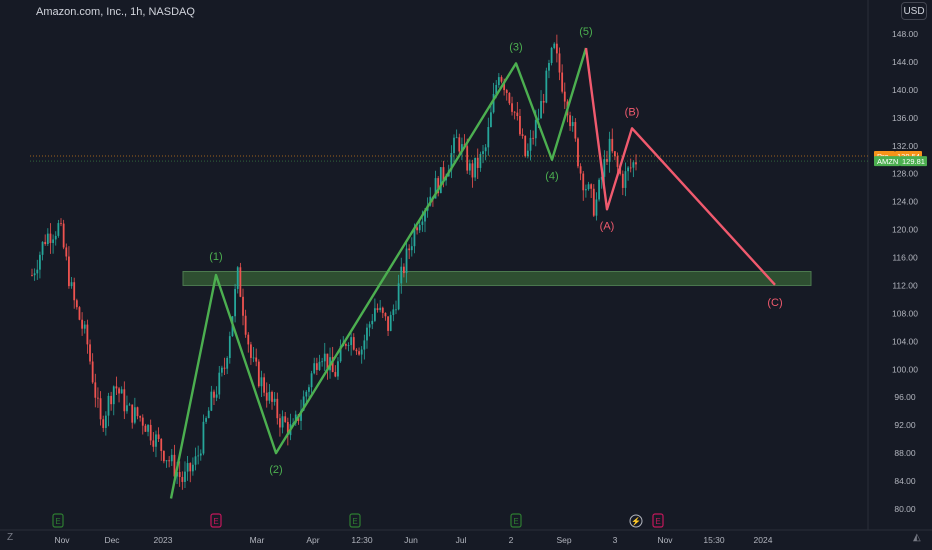 Image resolution: width=932 pixels, height=550 pixels. I want to click on x-tick-label: Apr, so click(312, 540).